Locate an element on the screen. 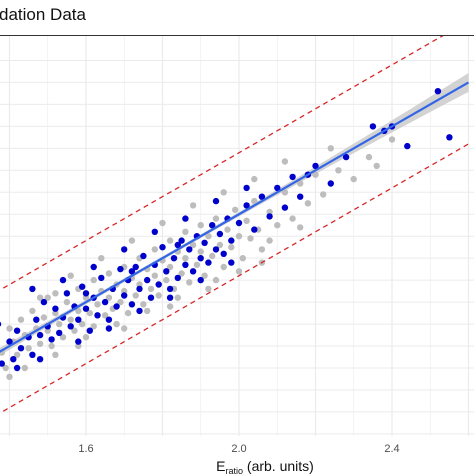 The width and height of the screenshot is (474, 474). chart-title: dation Data is located at coordinates (43, 14).